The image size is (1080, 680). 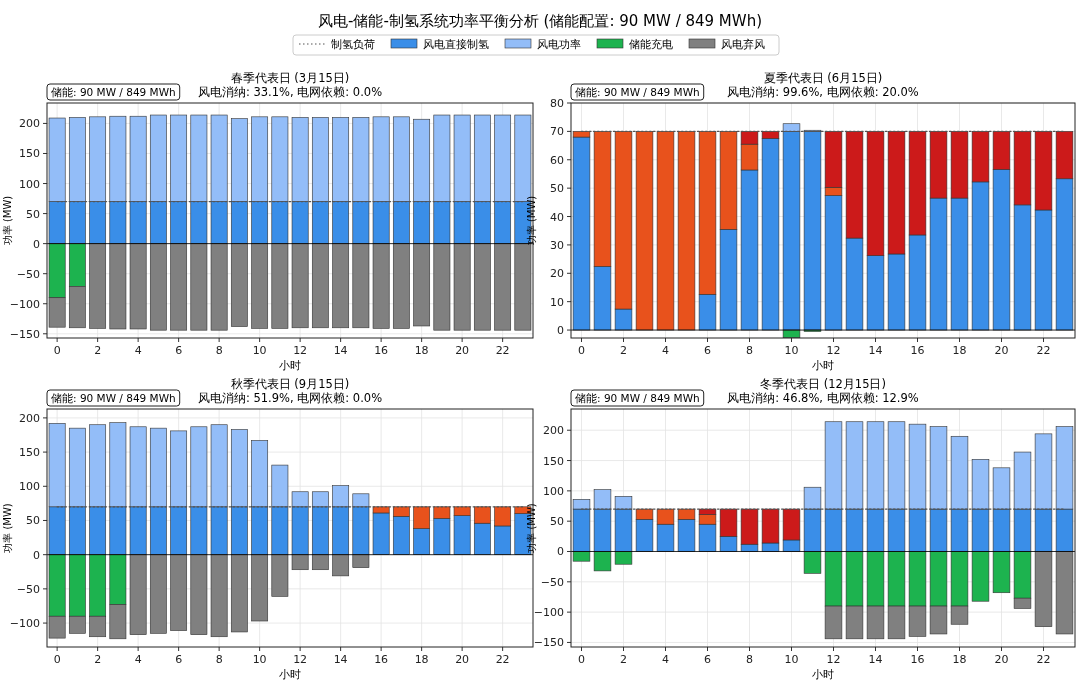 What do you see at coordinates (651, 44) in the screenshot?
I see `legend-label: 储能充电` at bounding box center [651, 44].